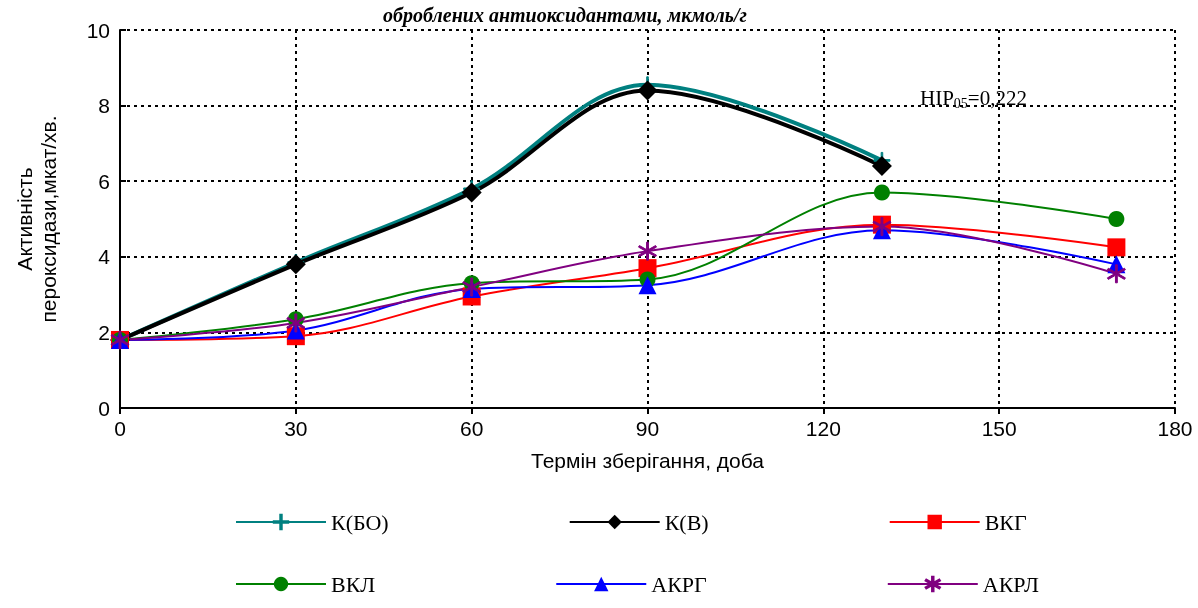 This screenshot has height=608, width=1198. I want to click on legend-label: ВКЛ, so click(353, 584).